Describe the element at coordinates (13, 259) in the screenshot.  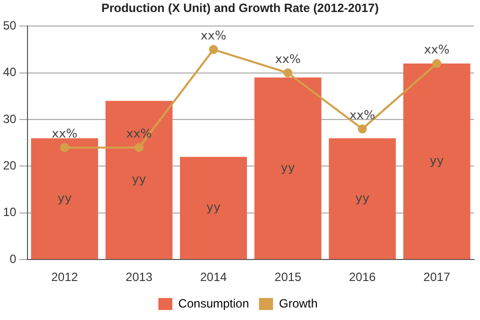
I see `y-tick-label: 0` at that location.